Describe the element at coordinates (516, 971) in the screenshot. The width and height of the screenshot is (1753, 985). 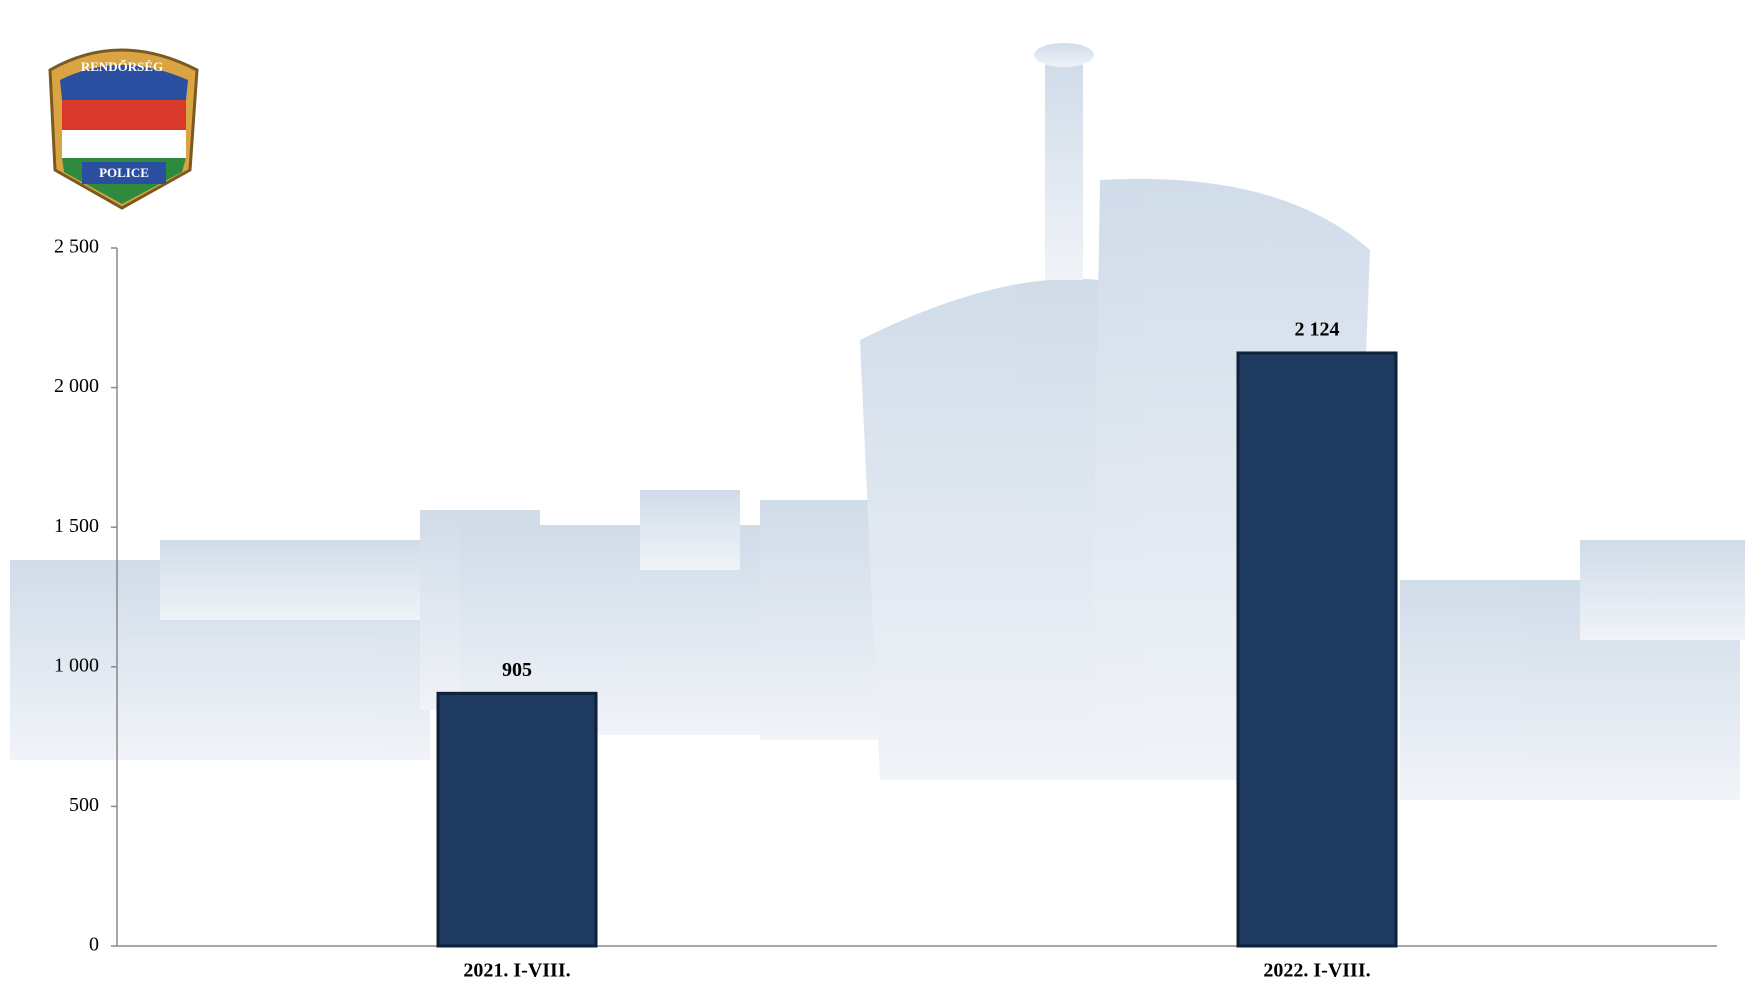
I see `x-tick-label: 2021. I-VIII.` at that location.